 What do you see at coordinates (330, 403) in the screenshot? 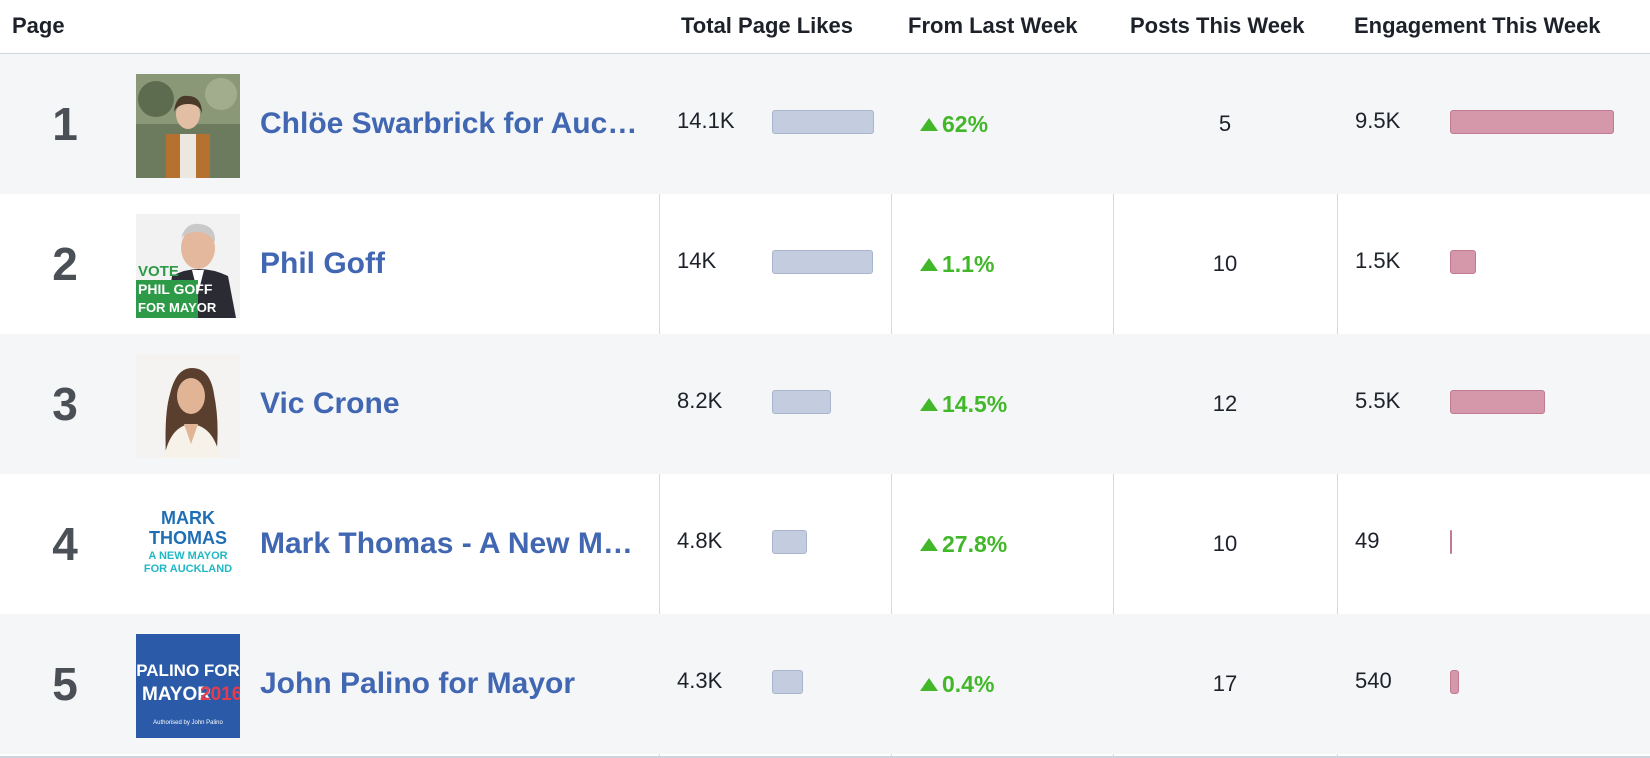
I see `page-name-link: Vic Crone` at bounding box center [330, 403].